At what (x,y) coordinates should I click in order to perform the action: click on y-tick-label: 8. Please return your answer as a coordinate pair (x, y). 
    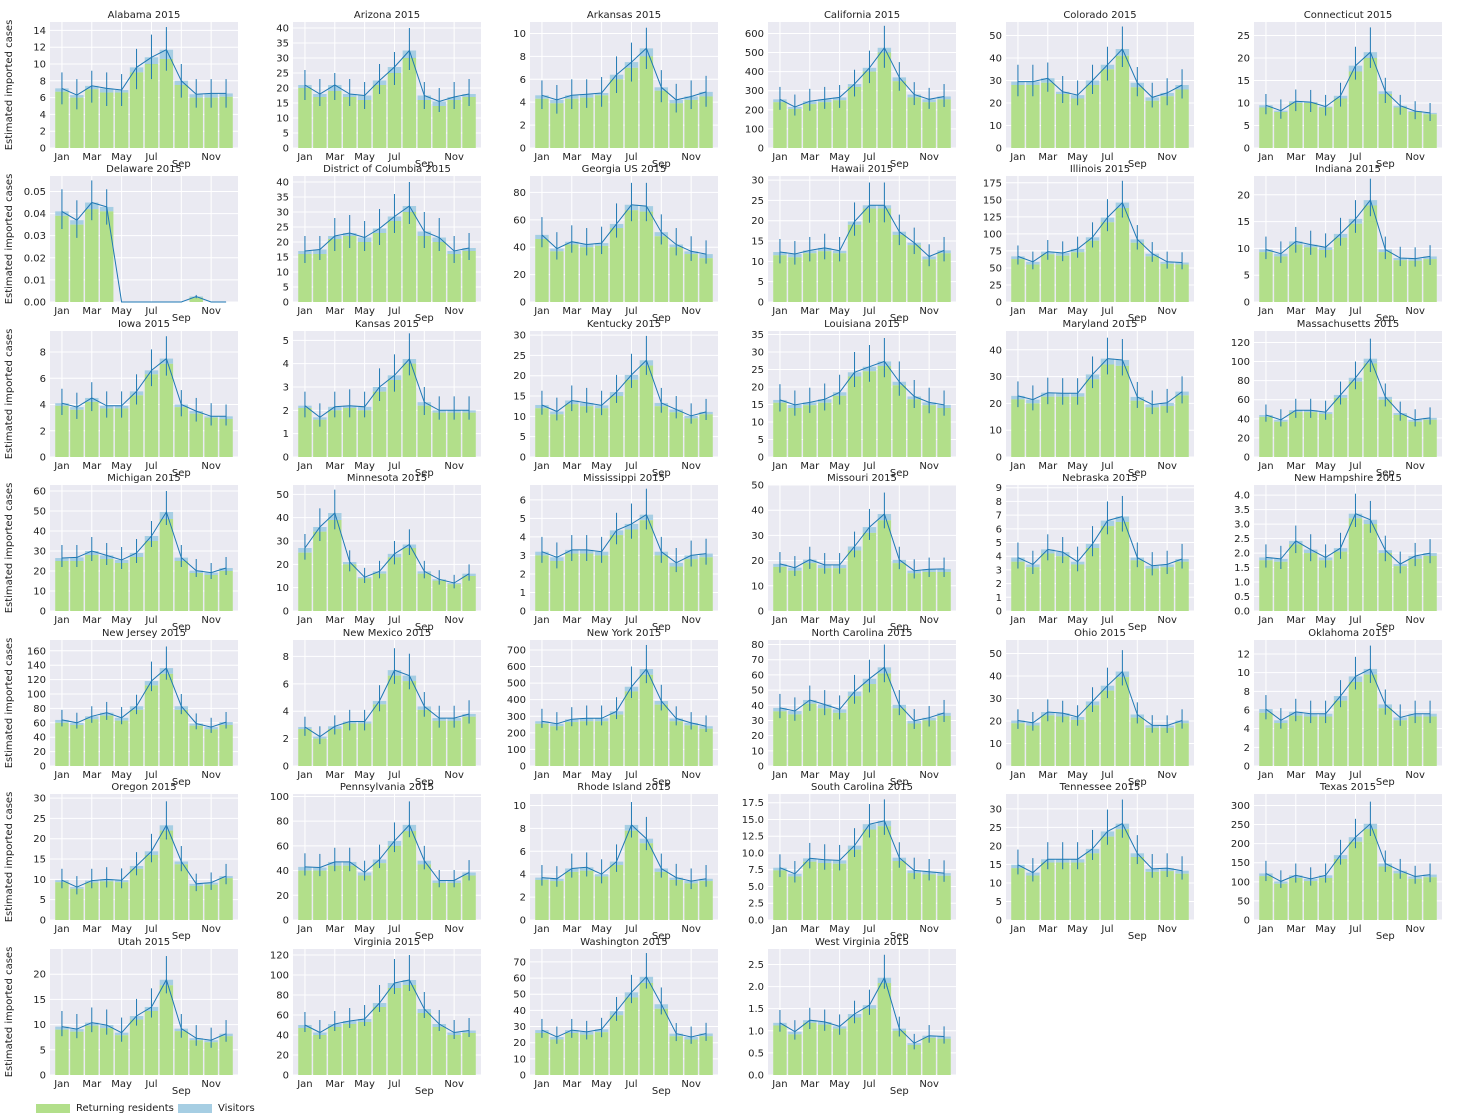
    Looking at the image, I should click on (1247, 692).